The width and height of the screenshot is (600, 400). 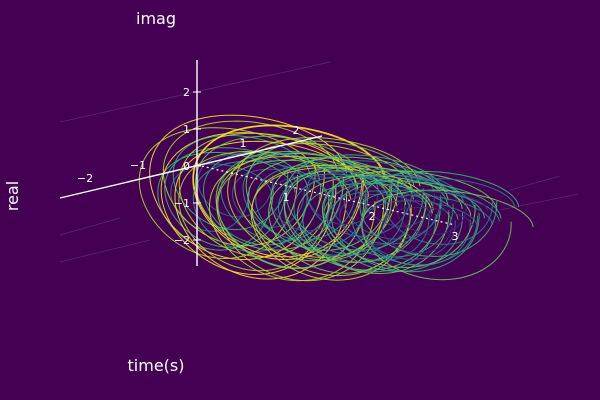 I want to click on z-axis-title: time(s), so click(x=156, y=365).